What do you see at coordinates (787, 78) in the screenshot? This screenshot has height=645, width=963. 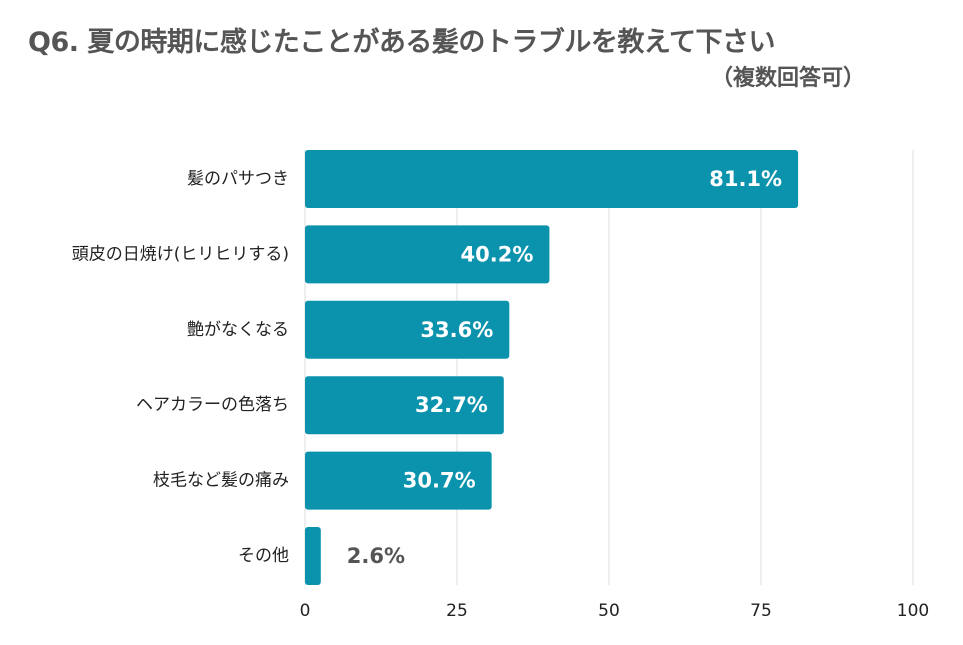 I see `chart-subtitle: （複数回答可）` at bounding box center [787, 78].